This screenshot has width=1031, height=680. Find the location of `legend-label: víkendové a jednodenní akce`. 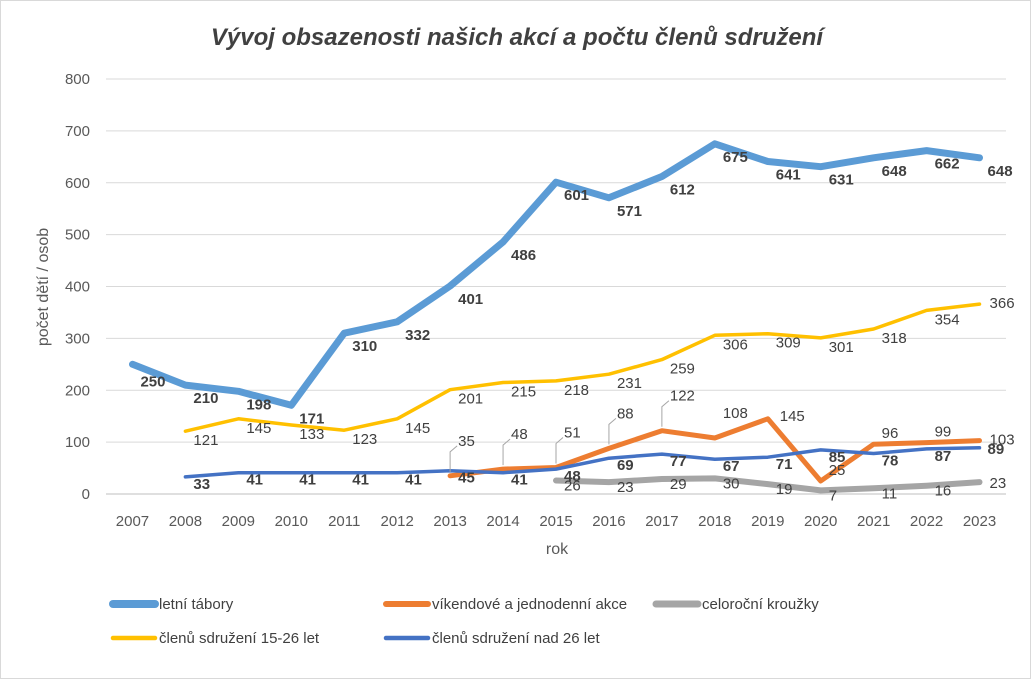

legend-label: víkendové a jednodenní akce is located at coordinates (529, 604).